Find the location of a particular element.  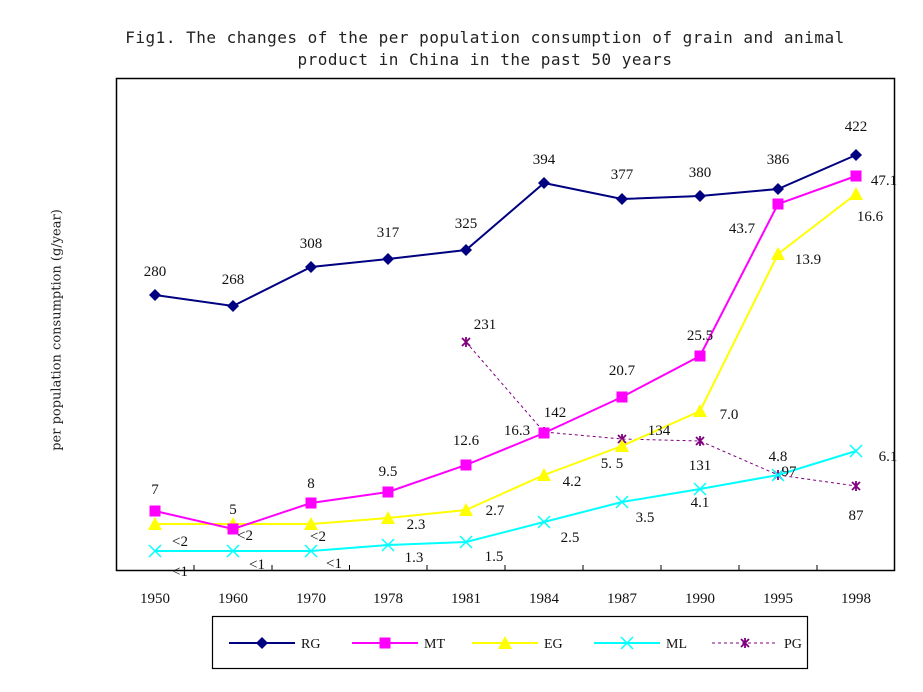

x-tick-label: 1998 is located at coordinates (856, 599).